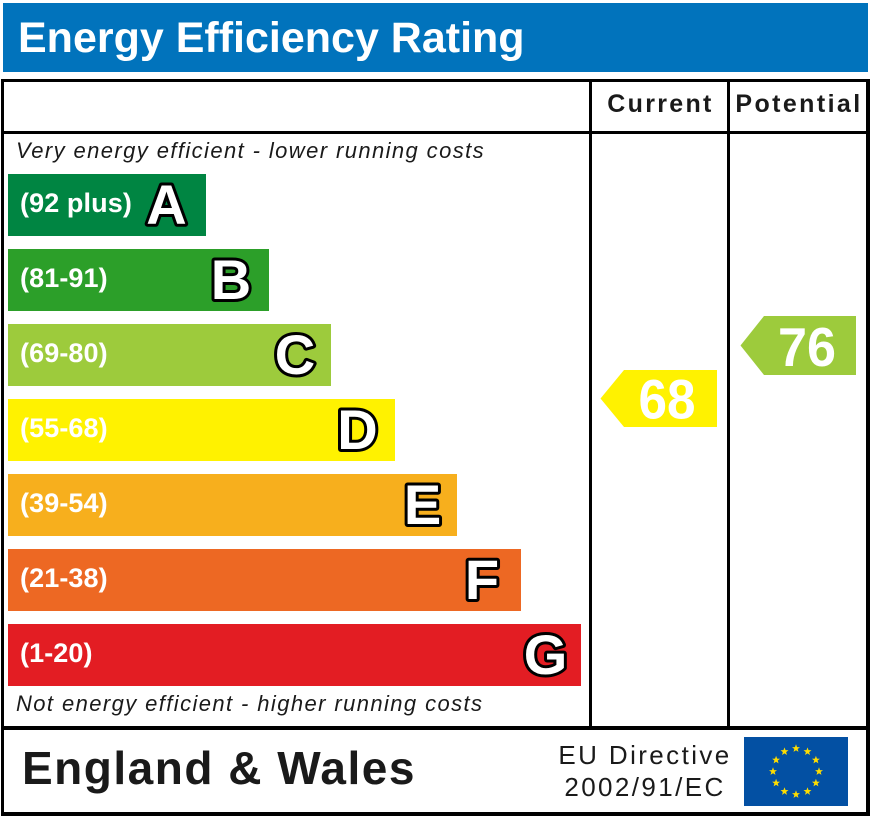 The image size is (870, 816). What do you see at coordinates (166, 204) in the screenshot?
I see `svg-text: A` at bounding box center [166, 204].